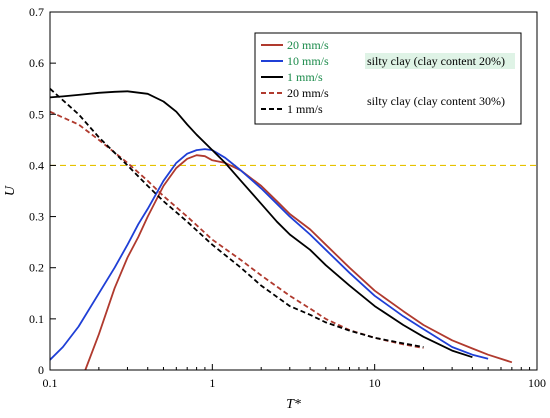 This screenshot has height=418, width=550. Describe the element at coordinates (436, 61) in the screenshot. I see `group-label-0: silty clay (clay content 20%)` at that location.